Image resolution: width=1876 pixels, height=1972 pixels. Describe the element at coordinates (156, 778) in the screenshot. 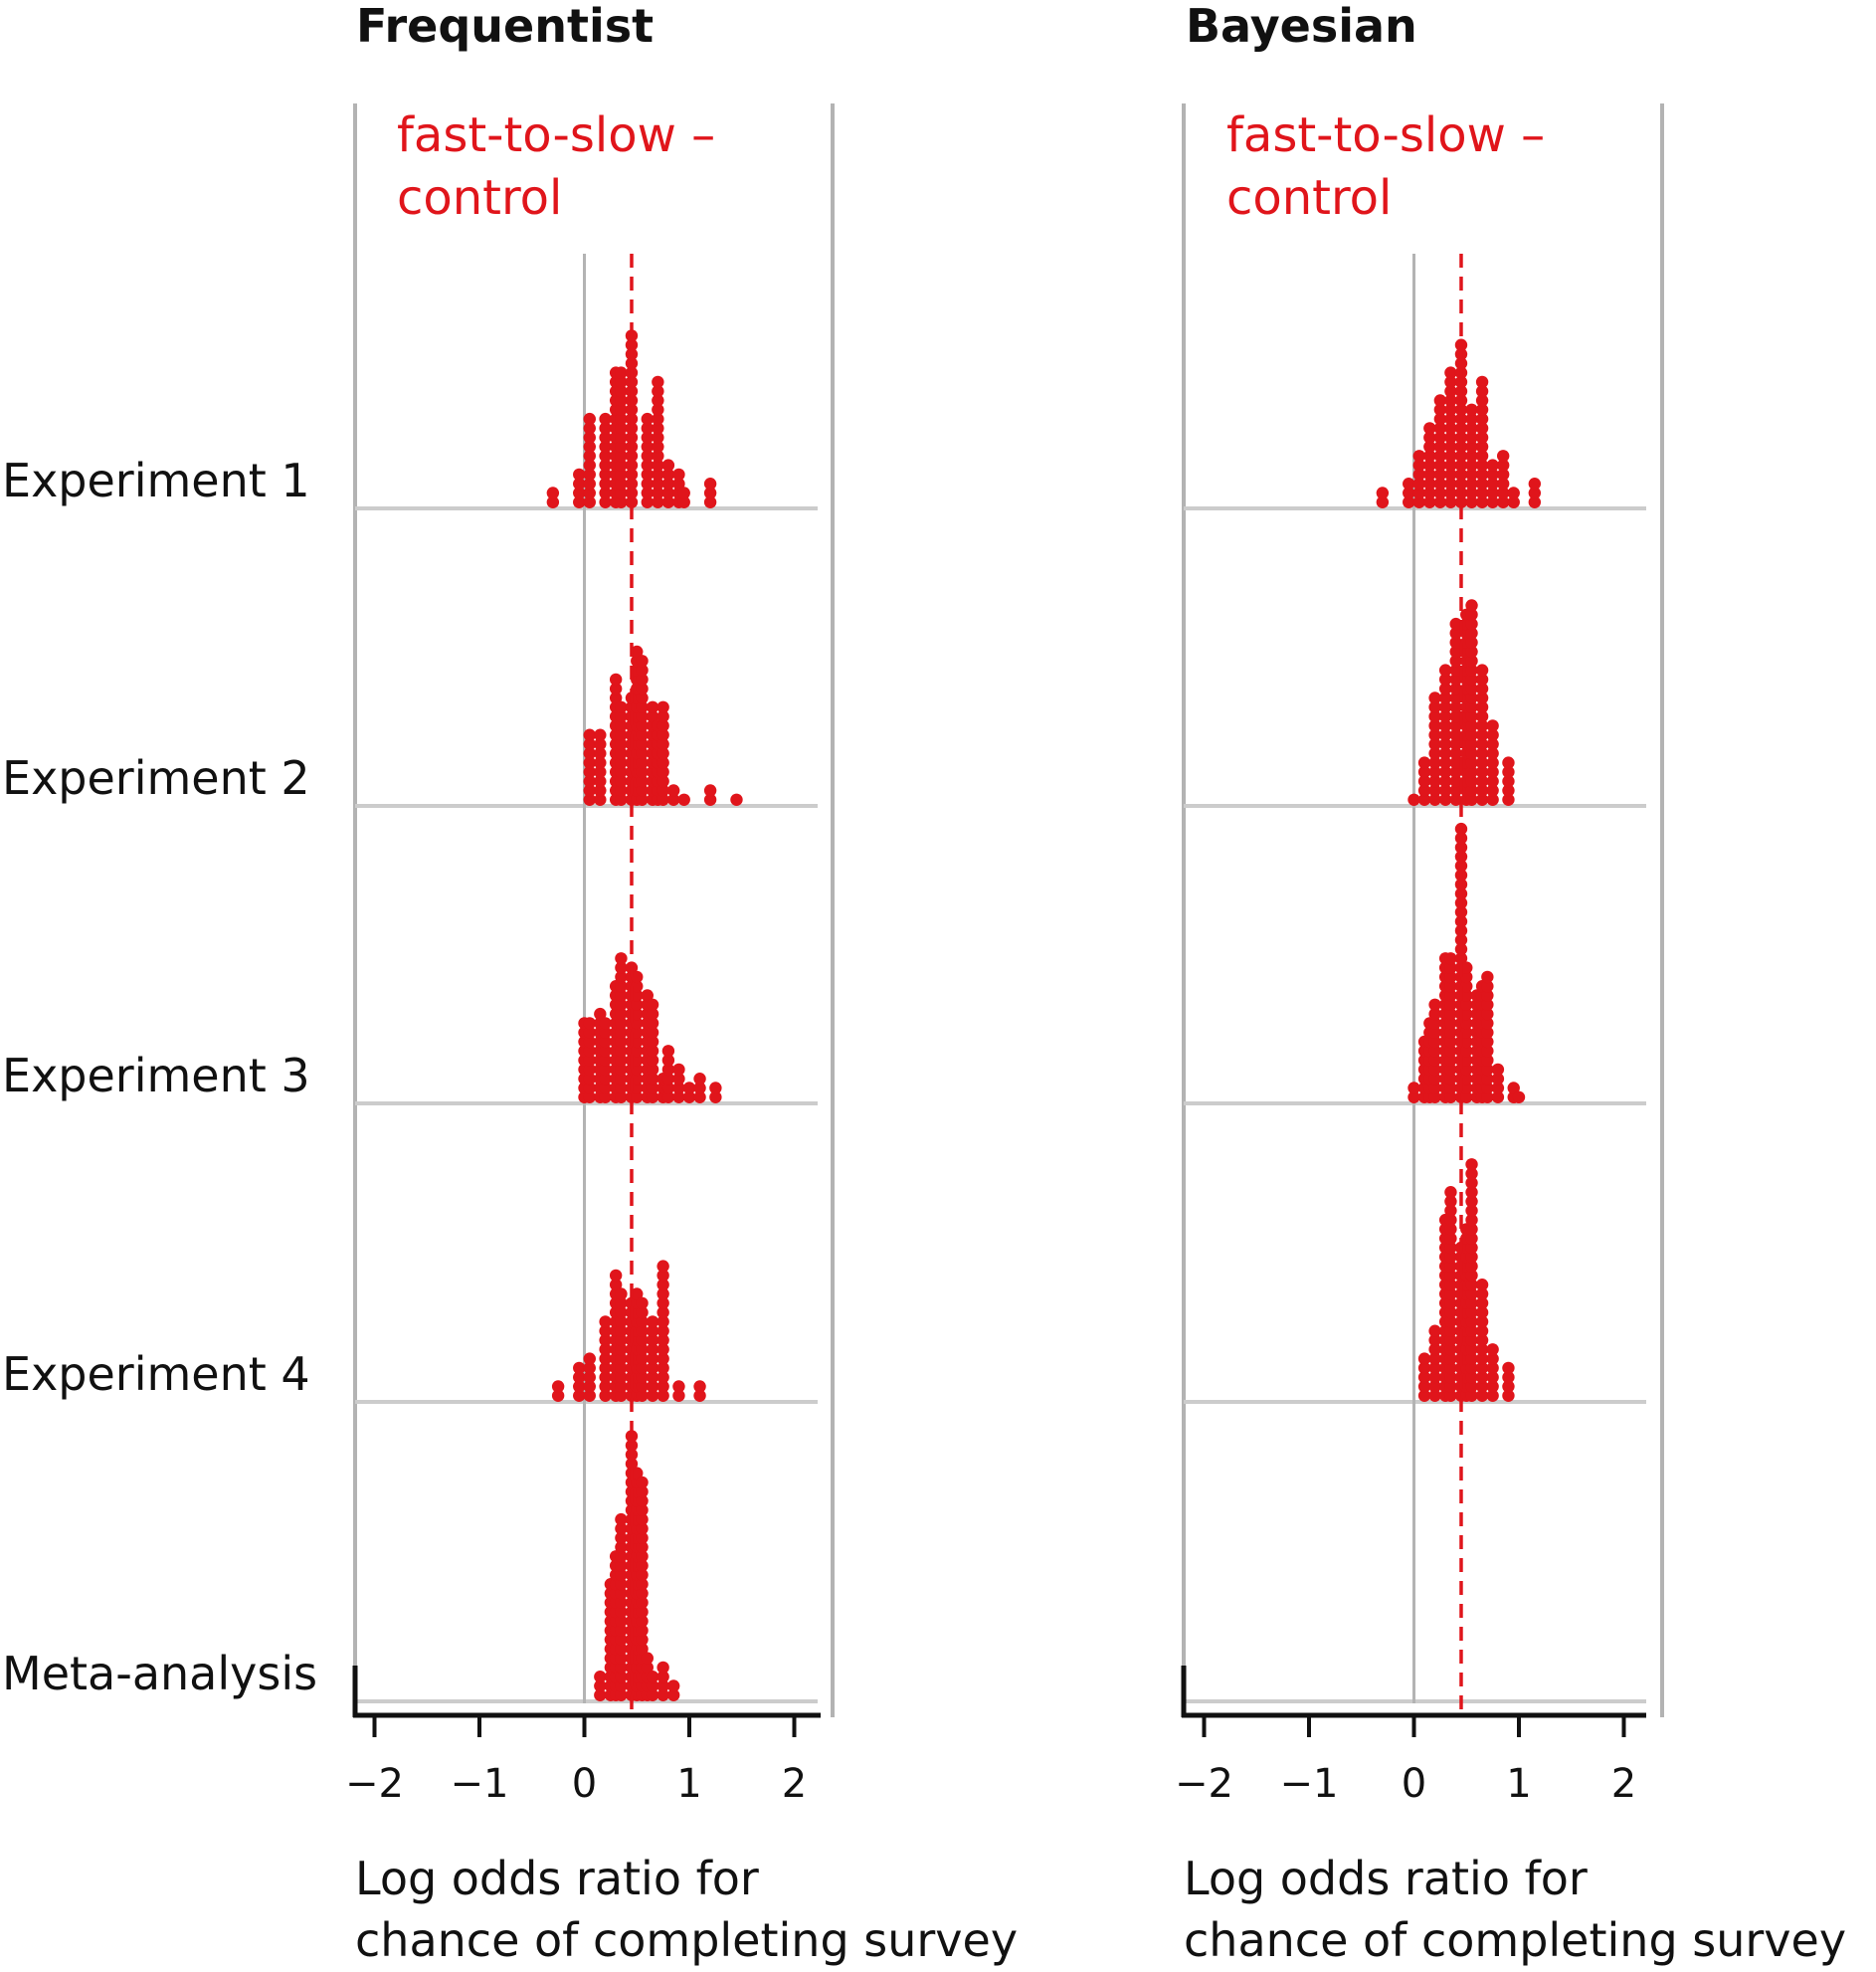

I see `row-label: Experiment 2` at that location.